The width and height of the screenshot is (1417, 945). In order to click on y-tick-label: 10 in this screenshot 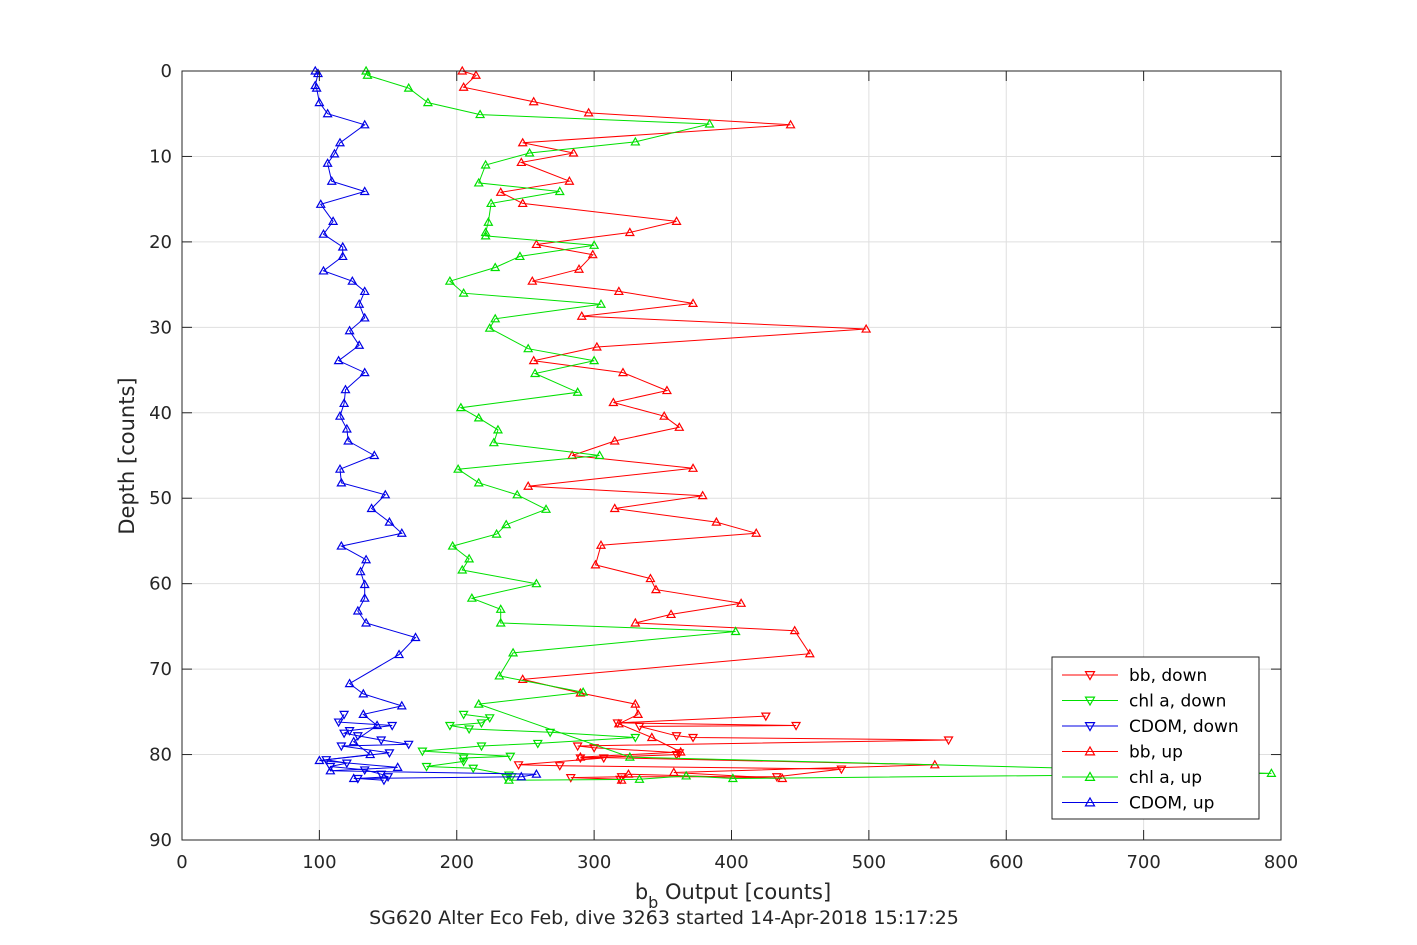, I will do `click(160, 156)`.